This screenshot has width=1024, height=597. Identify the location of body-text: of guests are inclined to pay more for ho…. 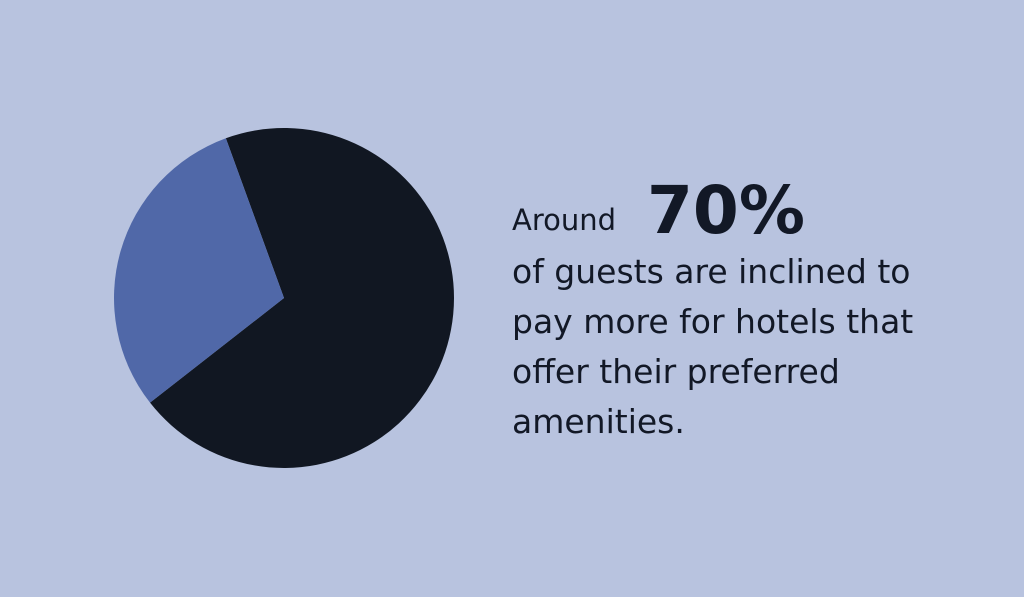
(712, 346).